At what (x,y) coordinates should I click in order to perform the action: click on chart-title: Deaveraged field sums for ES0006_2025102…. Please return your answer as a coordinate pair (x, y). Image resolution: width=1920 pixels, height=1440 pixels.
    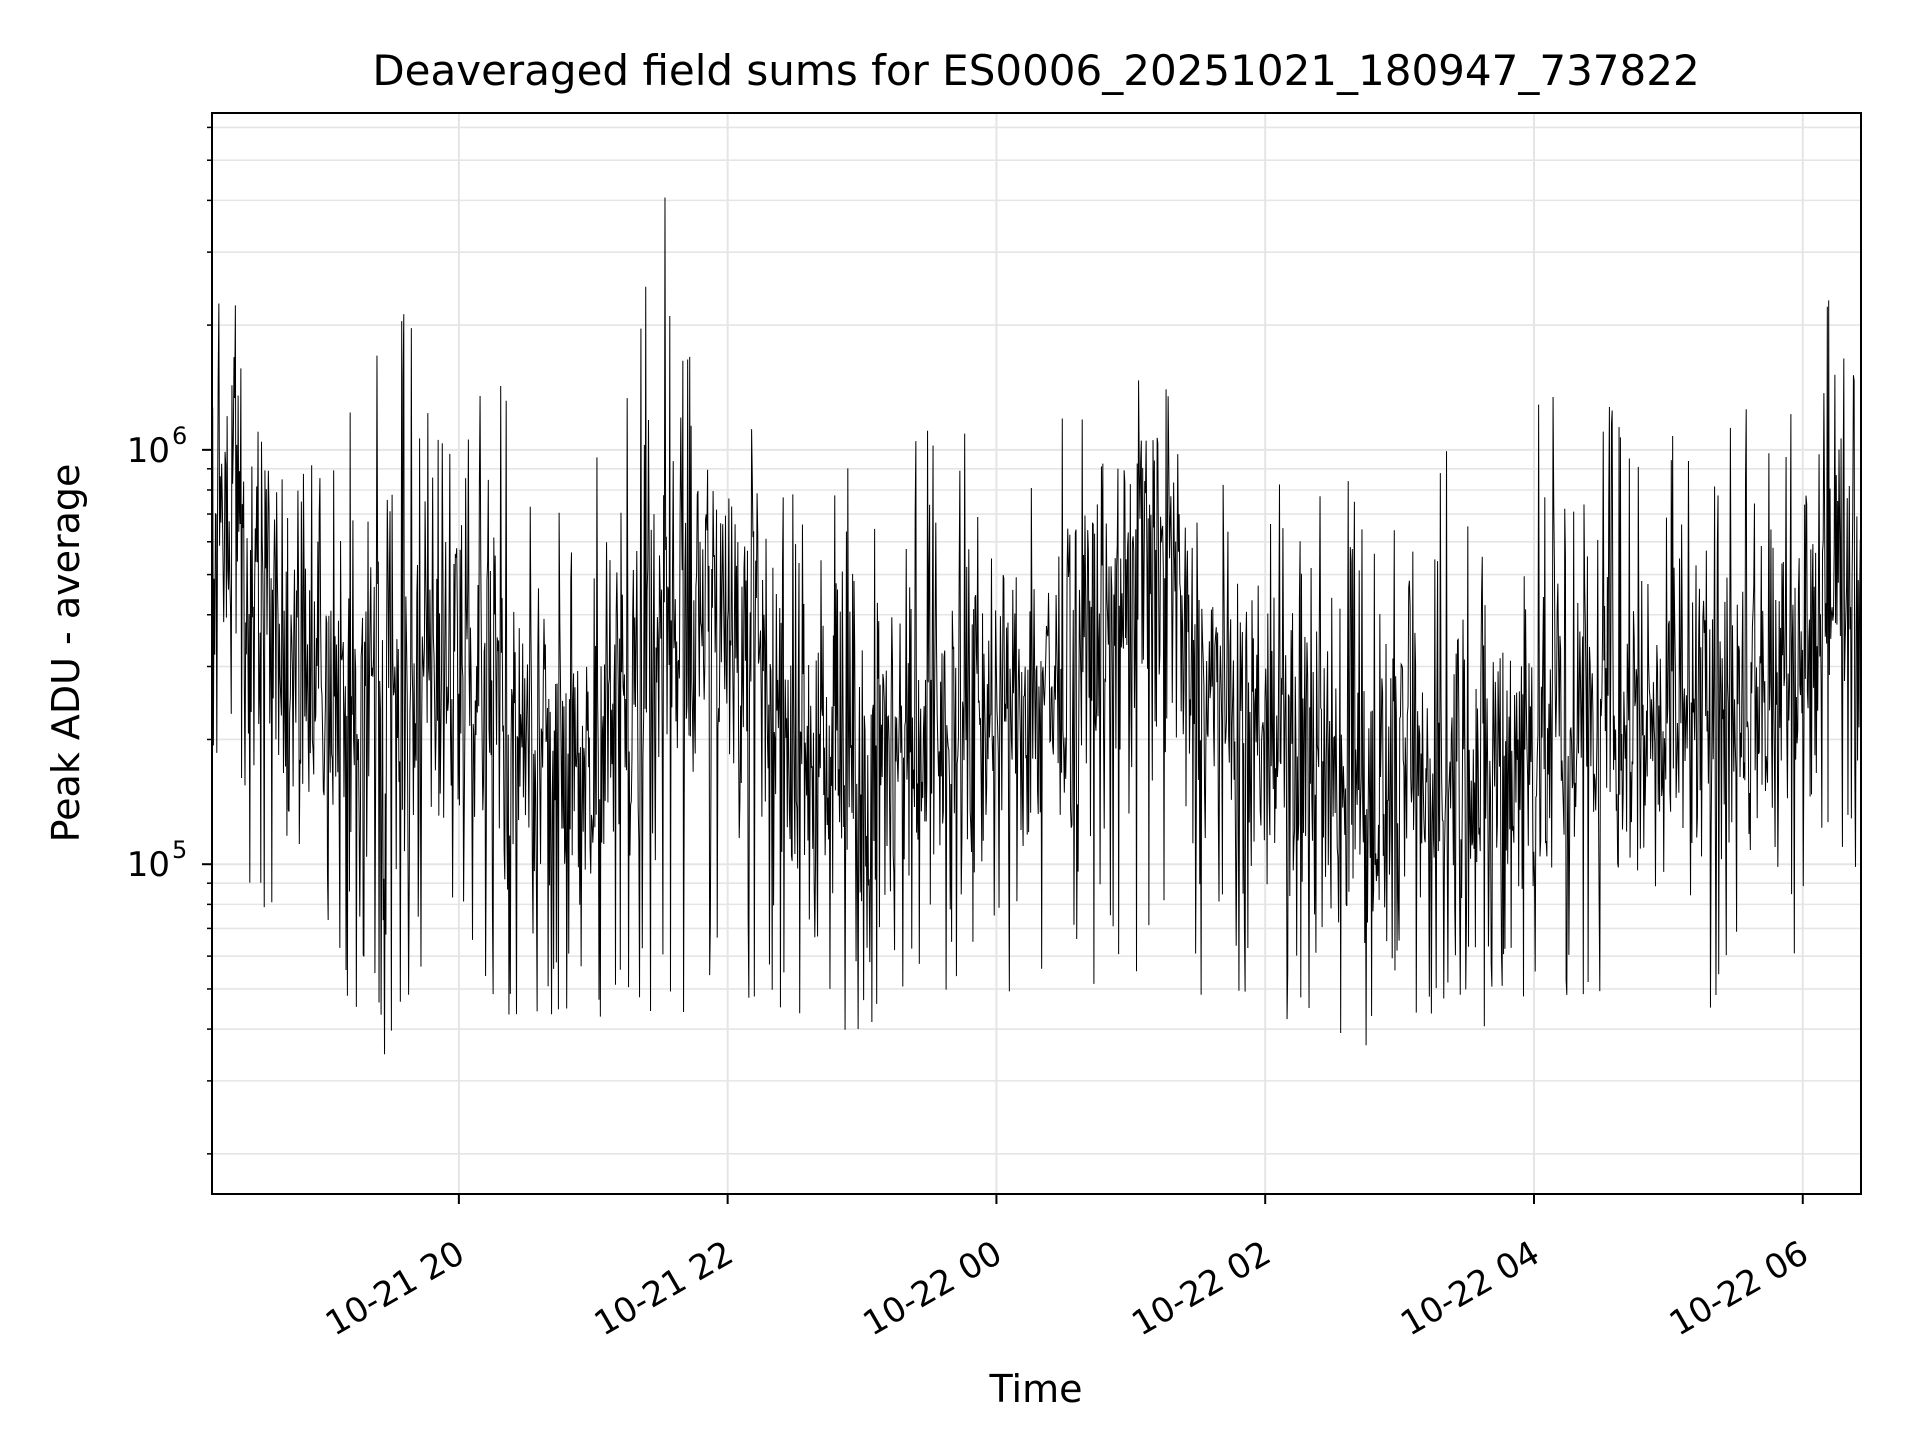
    Looking at the image, I should click on (1035, 70).